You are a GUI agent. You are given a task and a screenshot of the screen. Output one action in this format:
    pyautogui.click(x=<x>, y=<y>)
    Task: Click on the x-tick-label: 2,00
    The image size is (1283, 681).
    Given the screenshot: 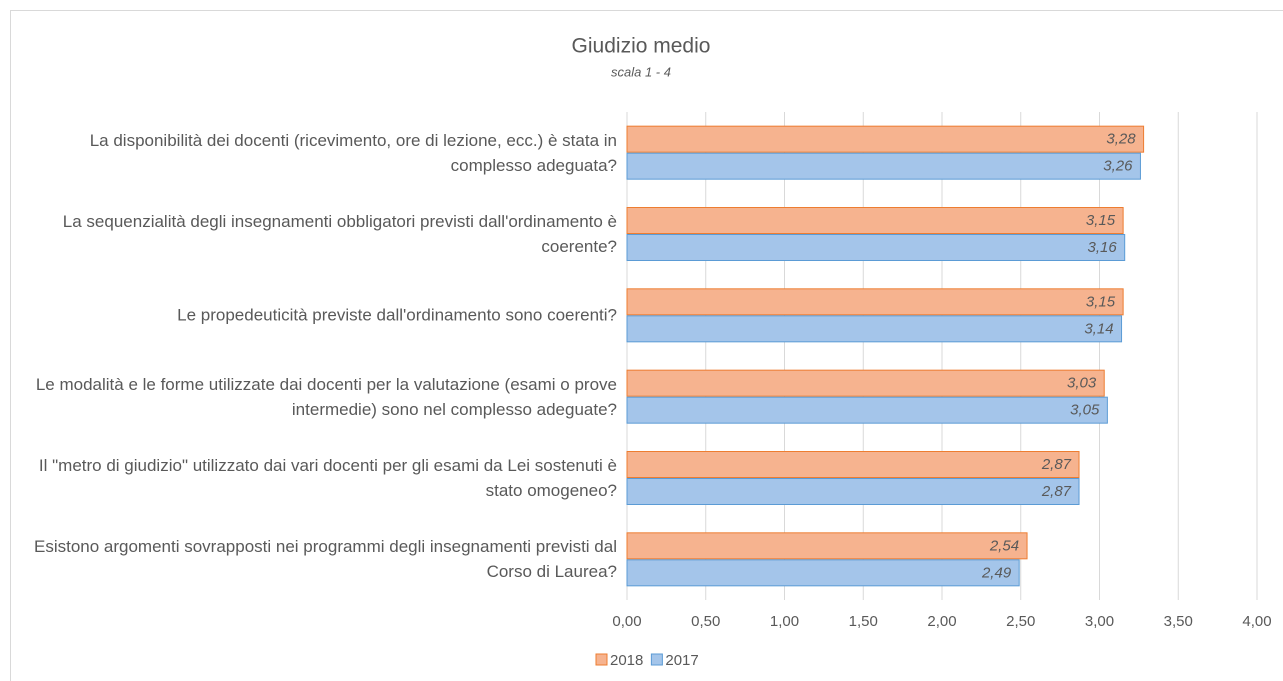 What is the action you would take?
    pyautogui.click(x=941, y=621)
    